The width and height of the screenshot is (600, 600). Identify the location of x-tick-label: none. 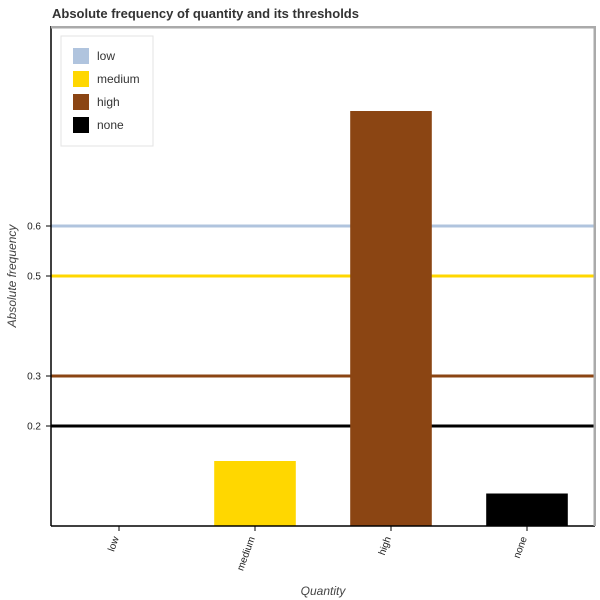
(521, 547).